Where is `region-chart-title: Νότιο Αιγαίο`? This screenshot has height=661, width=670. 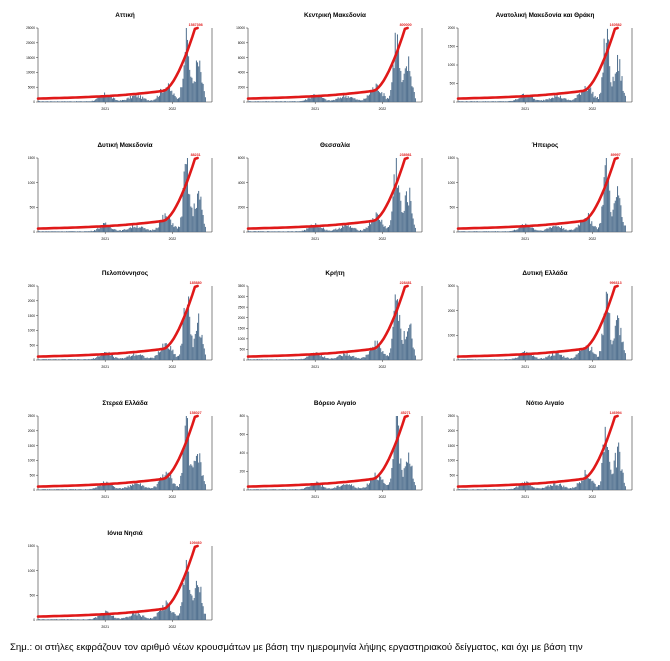 region-chart-title: Νότιο Αιγαίο is located at coordinates (545, 403).